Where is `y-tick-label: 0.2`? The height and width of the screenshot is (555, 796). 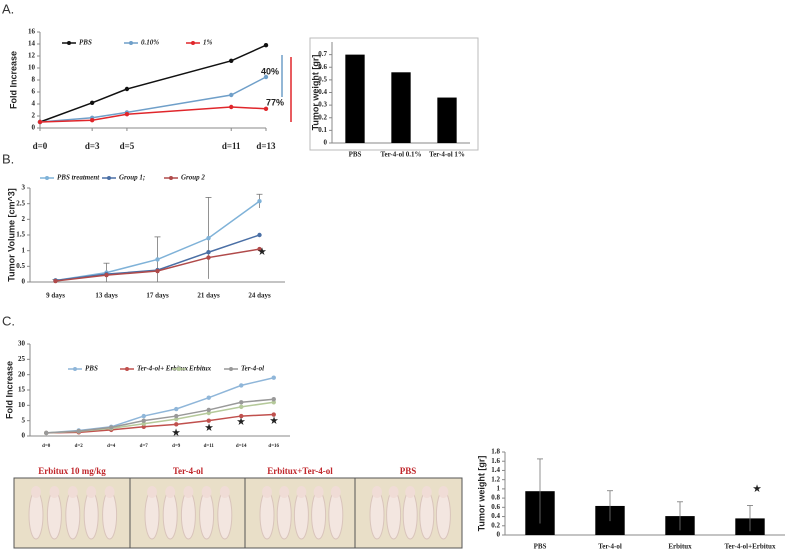 y-tick-label: 0.2 is located at coordinates (495, 525).